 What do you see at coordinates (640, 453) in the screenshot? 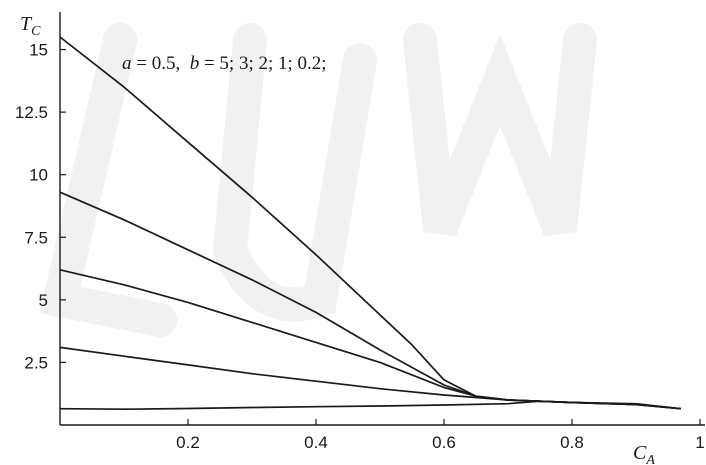
I see `x-axis-title-main: C` at bounding box center [640, 453].